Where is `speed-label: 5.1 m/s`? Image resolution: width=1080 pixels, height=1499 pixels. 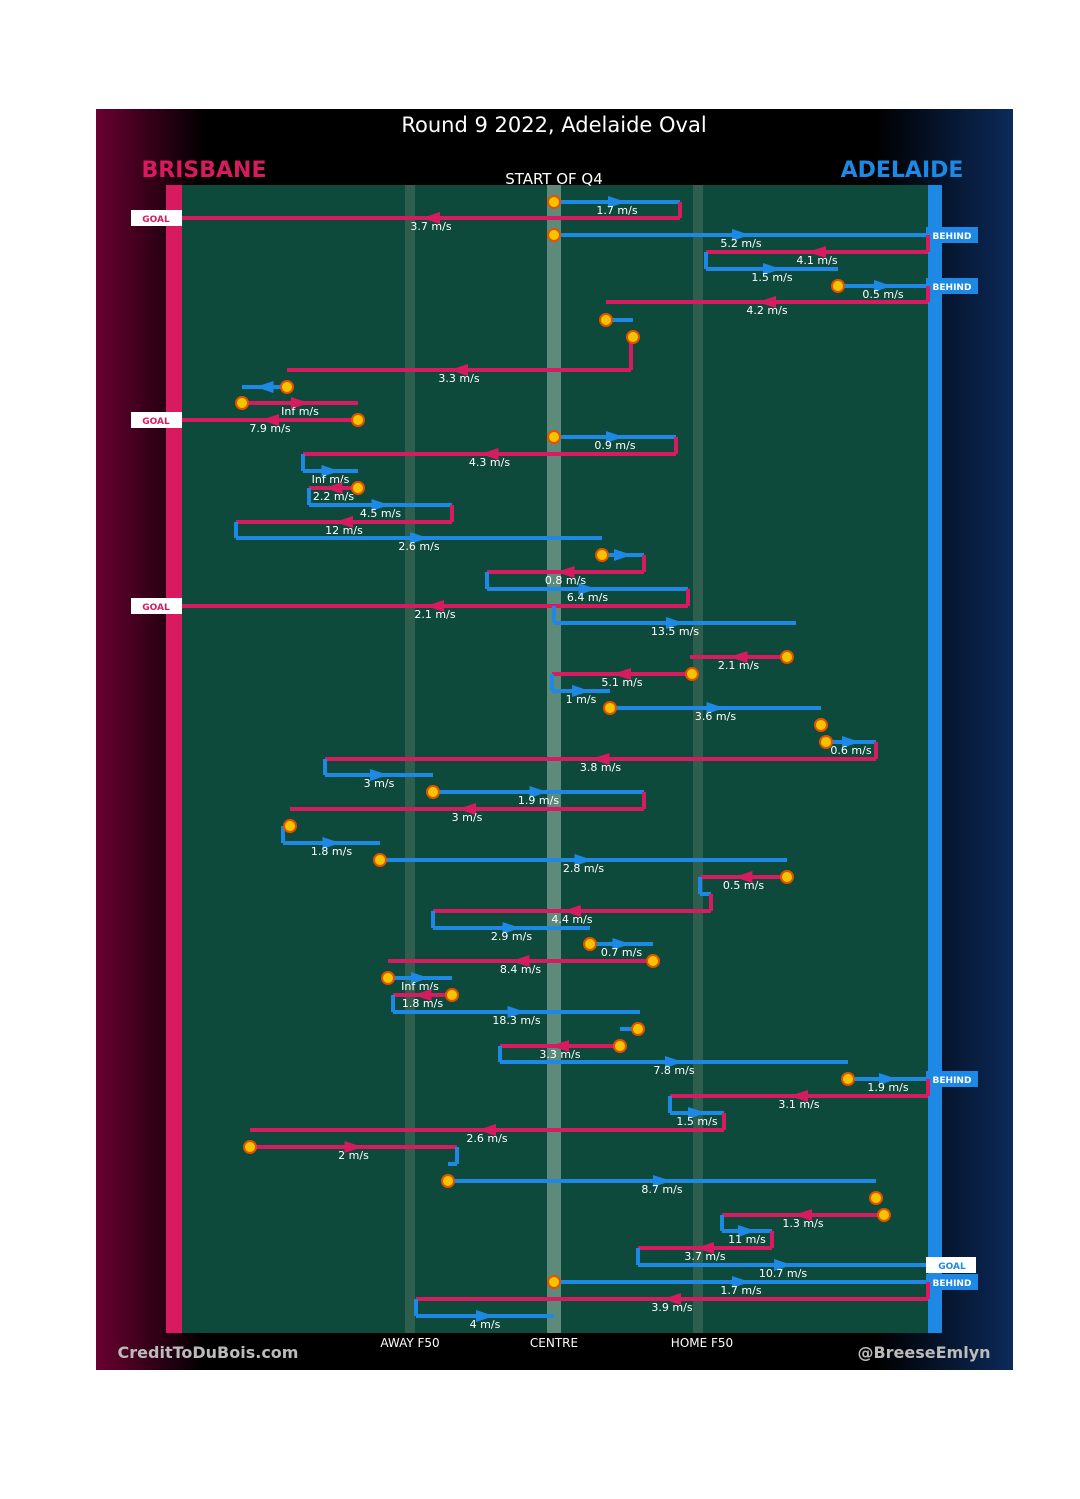
speed-label: 5.1 m/s is located at coordinates (621, 682).